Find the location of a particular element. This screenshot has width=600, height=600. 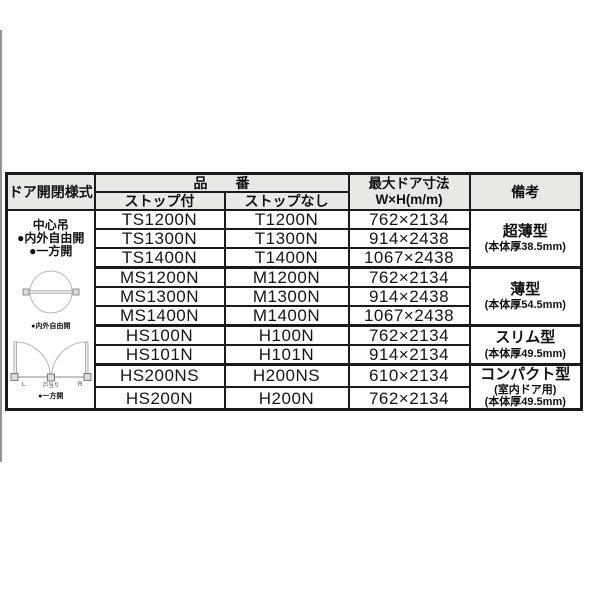

header-row-2: ストップ付 ストップなし is located at coordinates (294, 200).